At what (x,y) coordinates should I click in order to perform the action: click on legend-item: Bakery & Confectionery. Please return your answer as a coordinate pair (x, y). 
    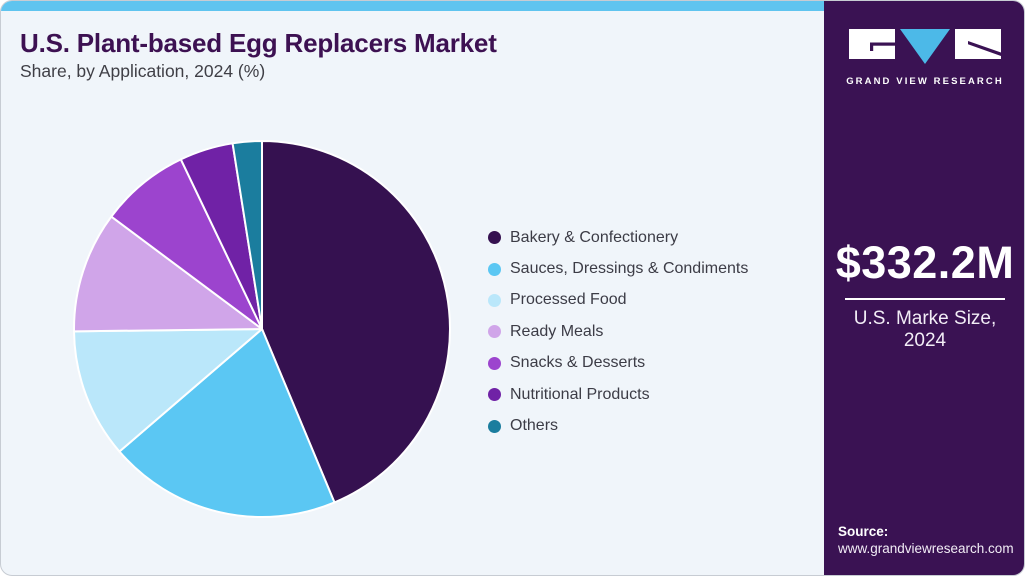
    Looking at the image, I should click on (618, 237).